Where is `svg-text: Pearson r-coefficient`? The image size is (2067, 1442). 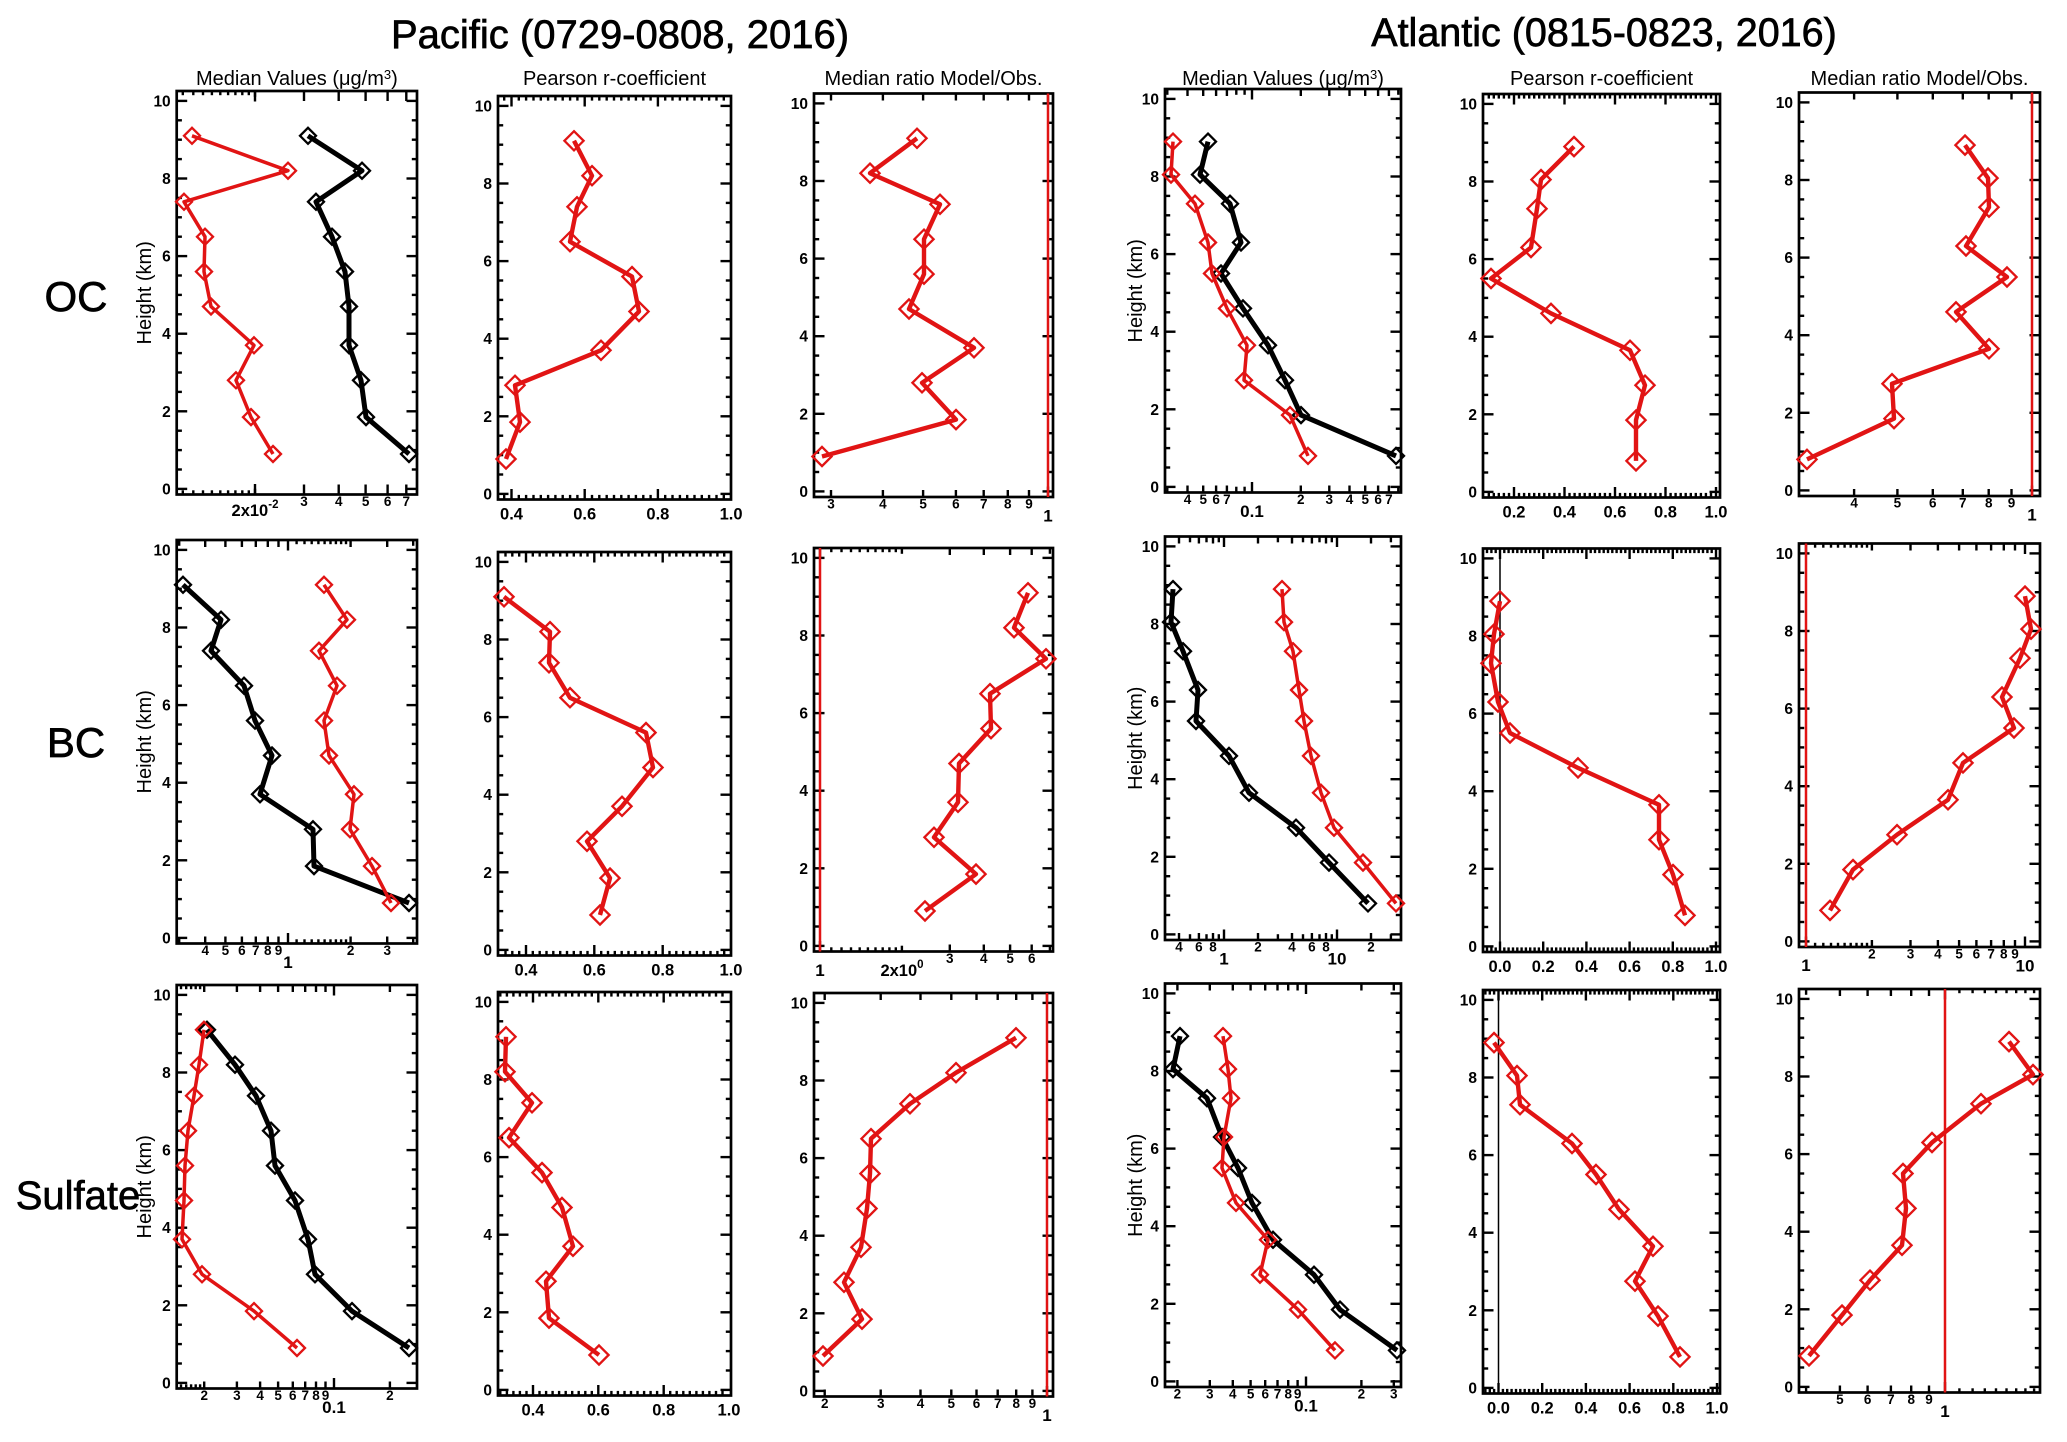
svg-text: Pearson r-coefficient is located at coordinates (615, 79).